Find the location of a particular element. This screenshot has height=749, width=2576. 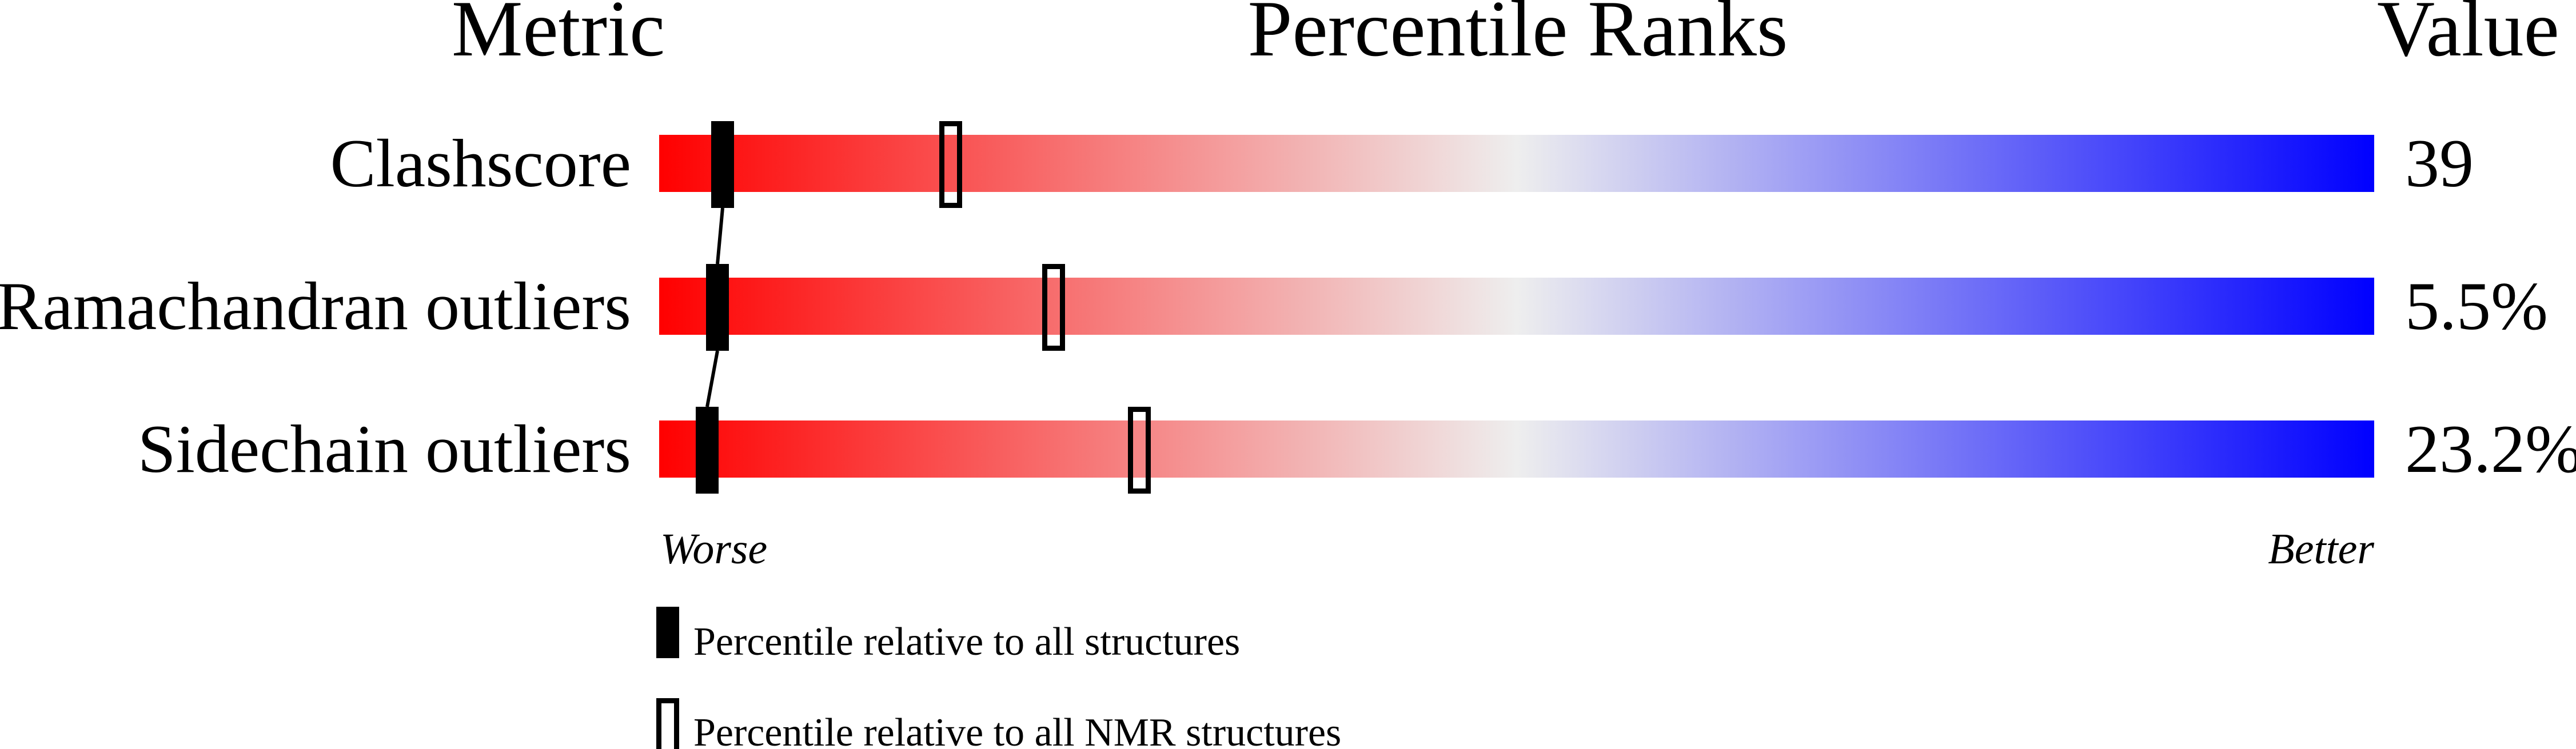

metric-label-clashscore: Clashscore is located at coordinates (480, 163).